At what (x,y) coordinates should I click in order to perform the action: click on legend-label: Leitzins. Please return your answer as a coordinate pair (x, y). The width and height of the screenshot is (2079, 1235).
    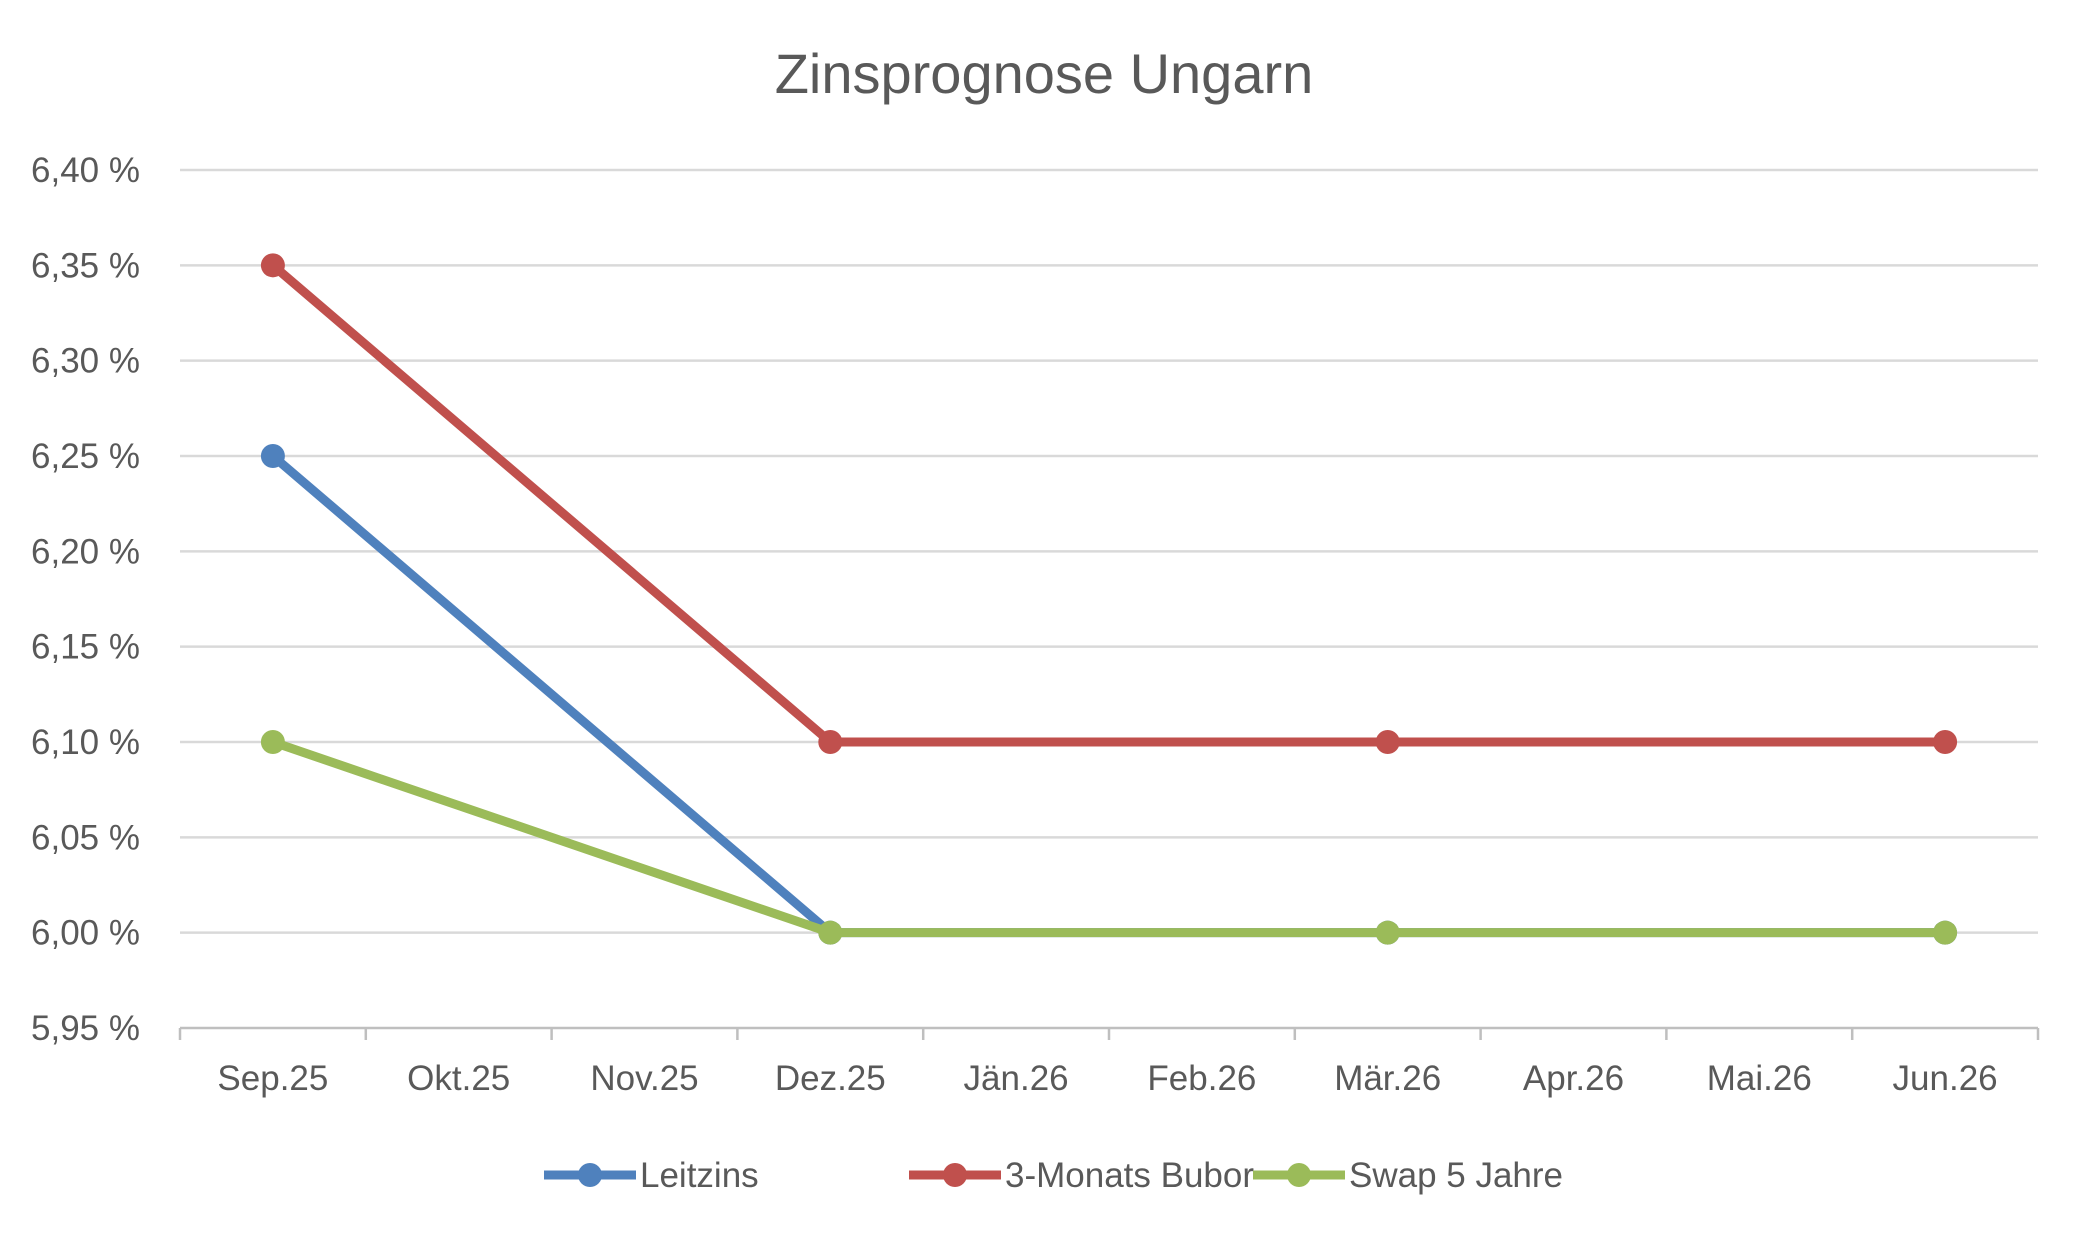
    Looking at the image, I should click on (699, 1175).